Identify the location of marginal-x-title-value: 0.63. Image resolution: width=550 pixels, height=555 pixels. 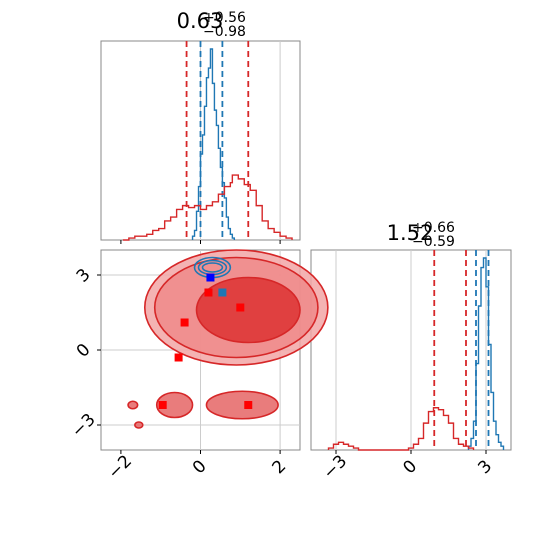
(200, 21).